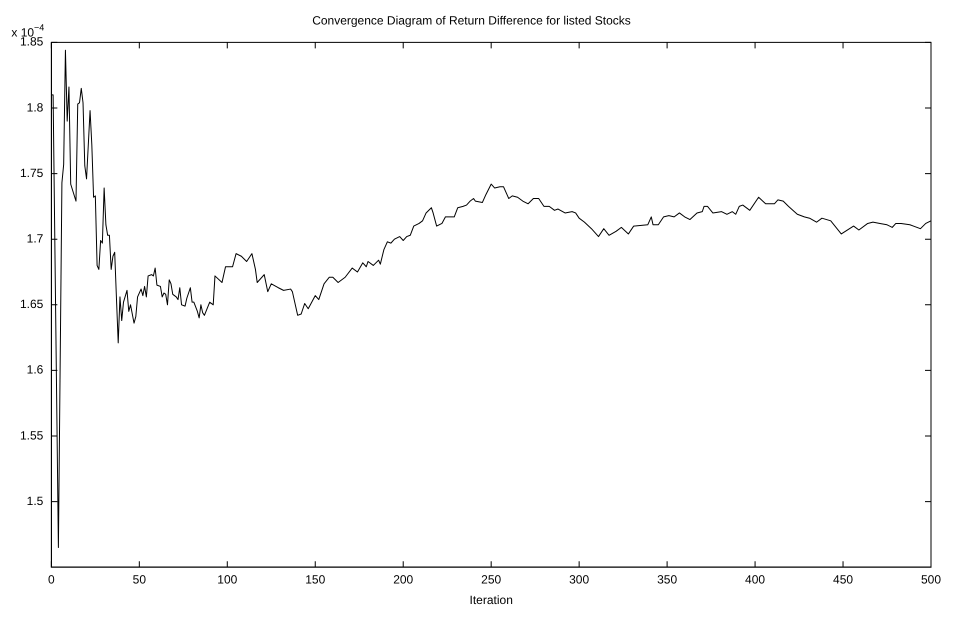 This screenshot has width=959, height=617. What do you see at coordinates (35, 107) in the screenshot?
I see `y-tick-label: 1.8` at bounding box center [35, 107].